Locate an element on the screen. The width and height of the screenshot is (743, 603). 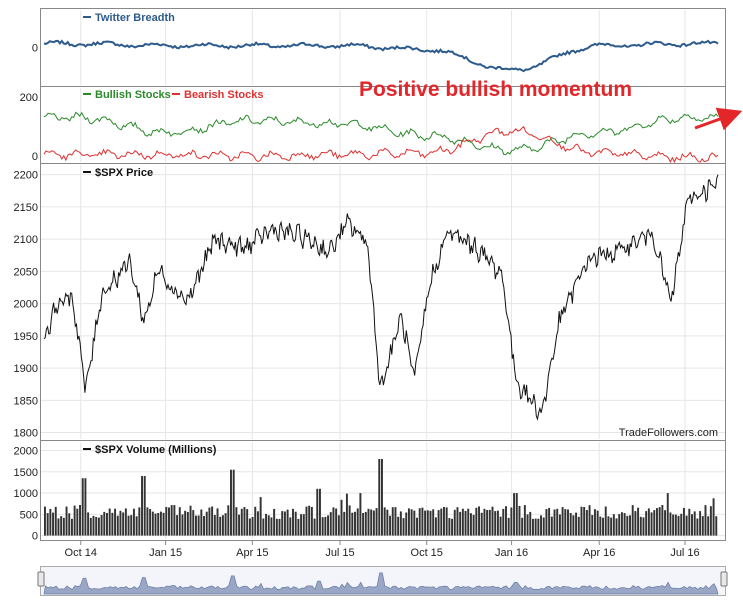
series-twitter-breadth is located at coordinates (381, 56).